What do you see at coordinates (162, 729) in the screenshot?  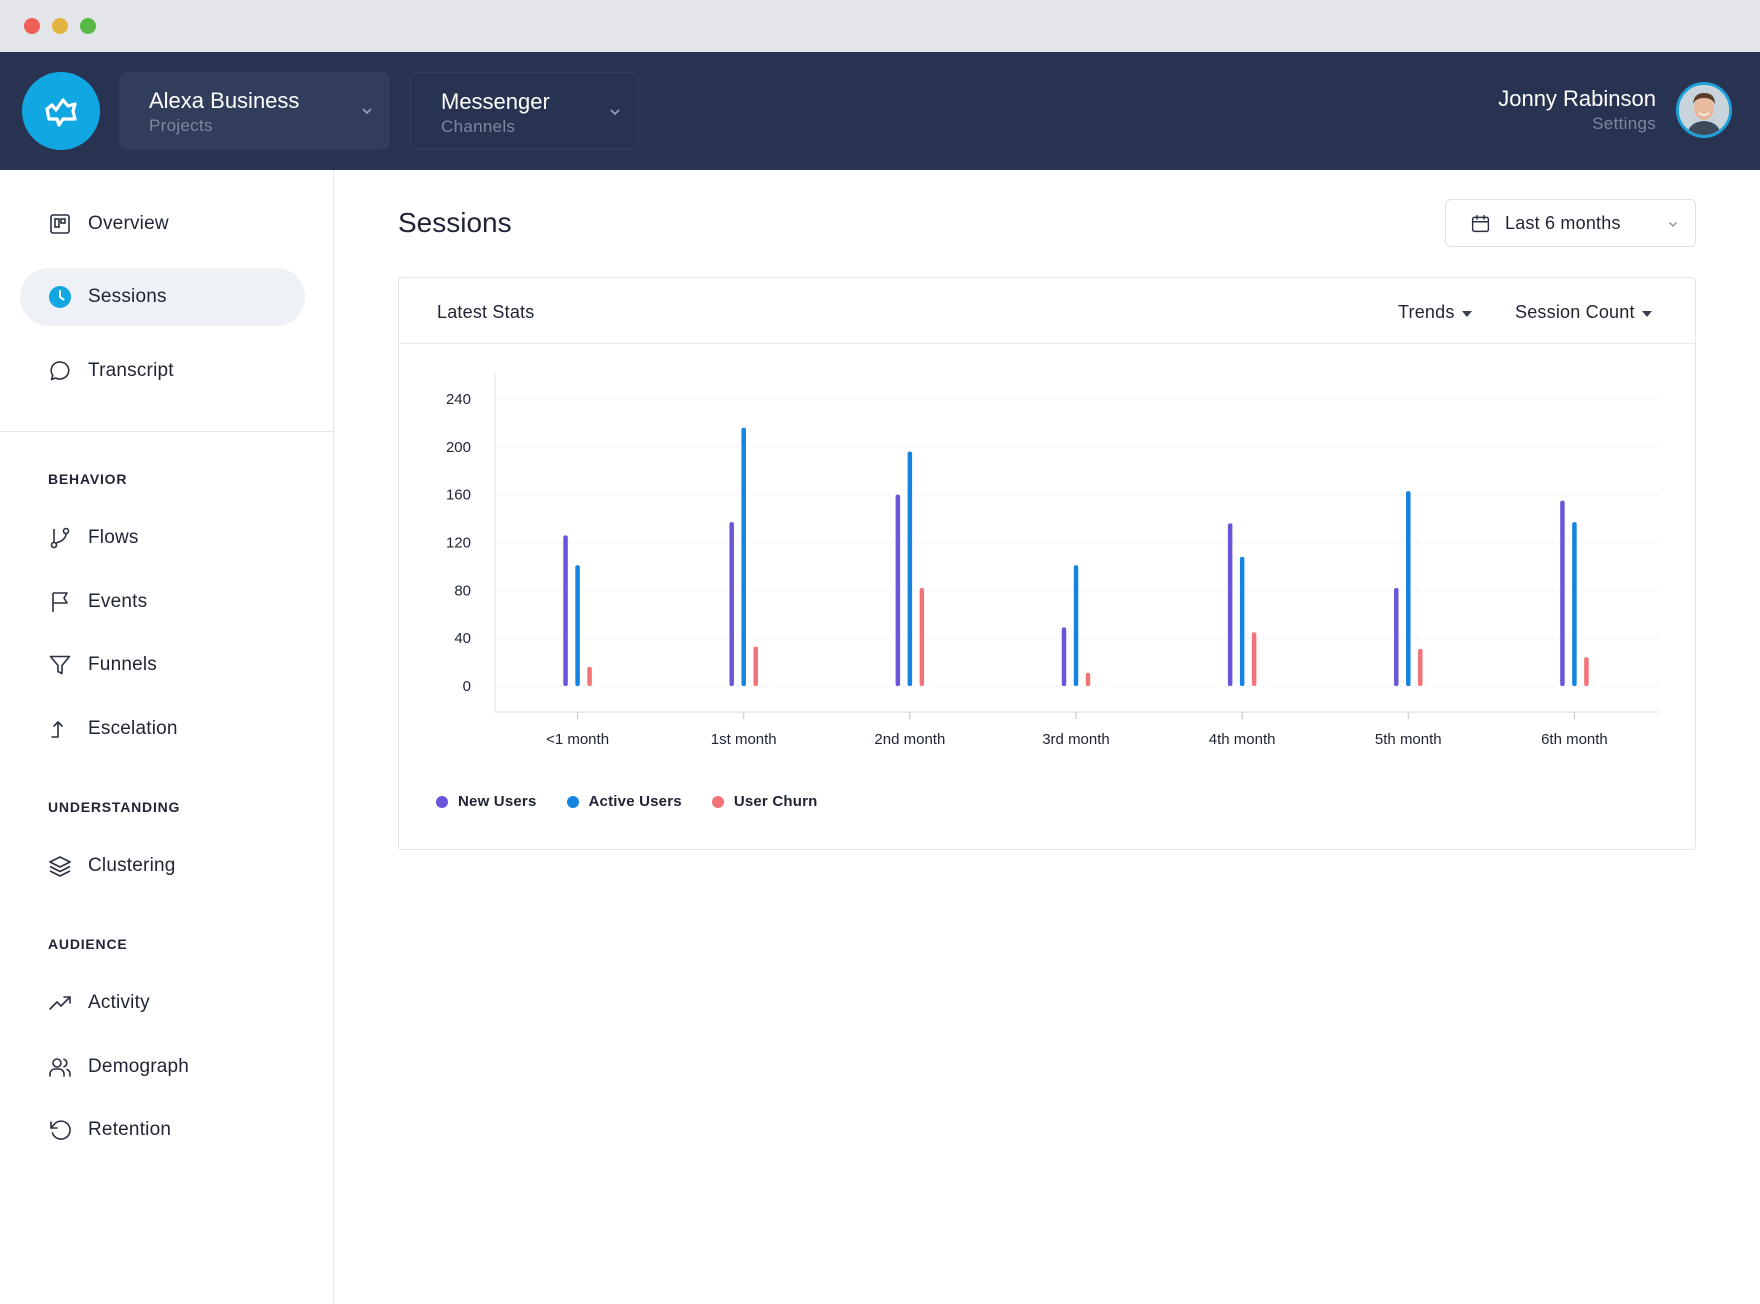 I see `sidebar-item-escelation: Escelation` at bounding box center [162, 729].